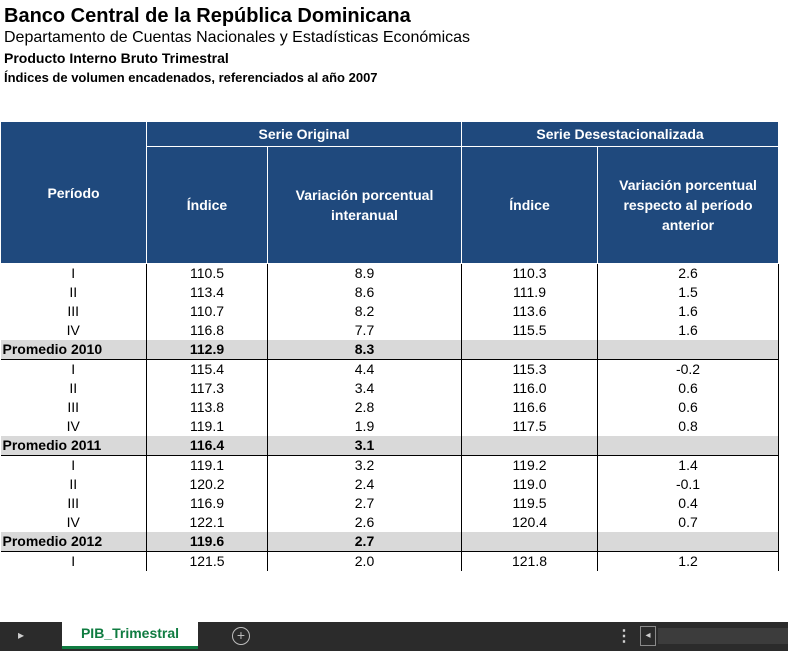 This screenshot has height=651, width=788. Describe the element at coordinates (530, 503) in the screenshot. I see `cell-indice-desestacionalizado: 119.5` at that location.